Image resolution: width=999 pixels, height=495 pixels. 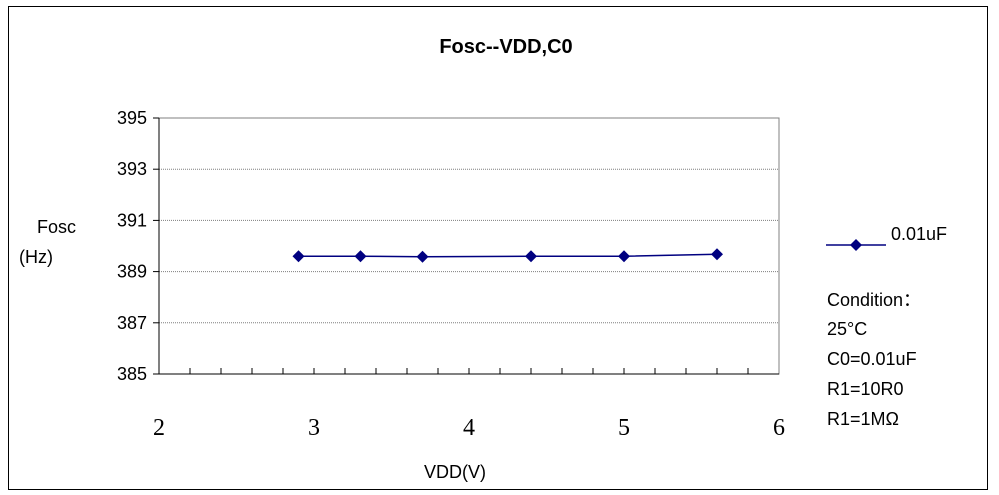 I want to click on legend-label: 0.01uF, so click(x=919, y=234).